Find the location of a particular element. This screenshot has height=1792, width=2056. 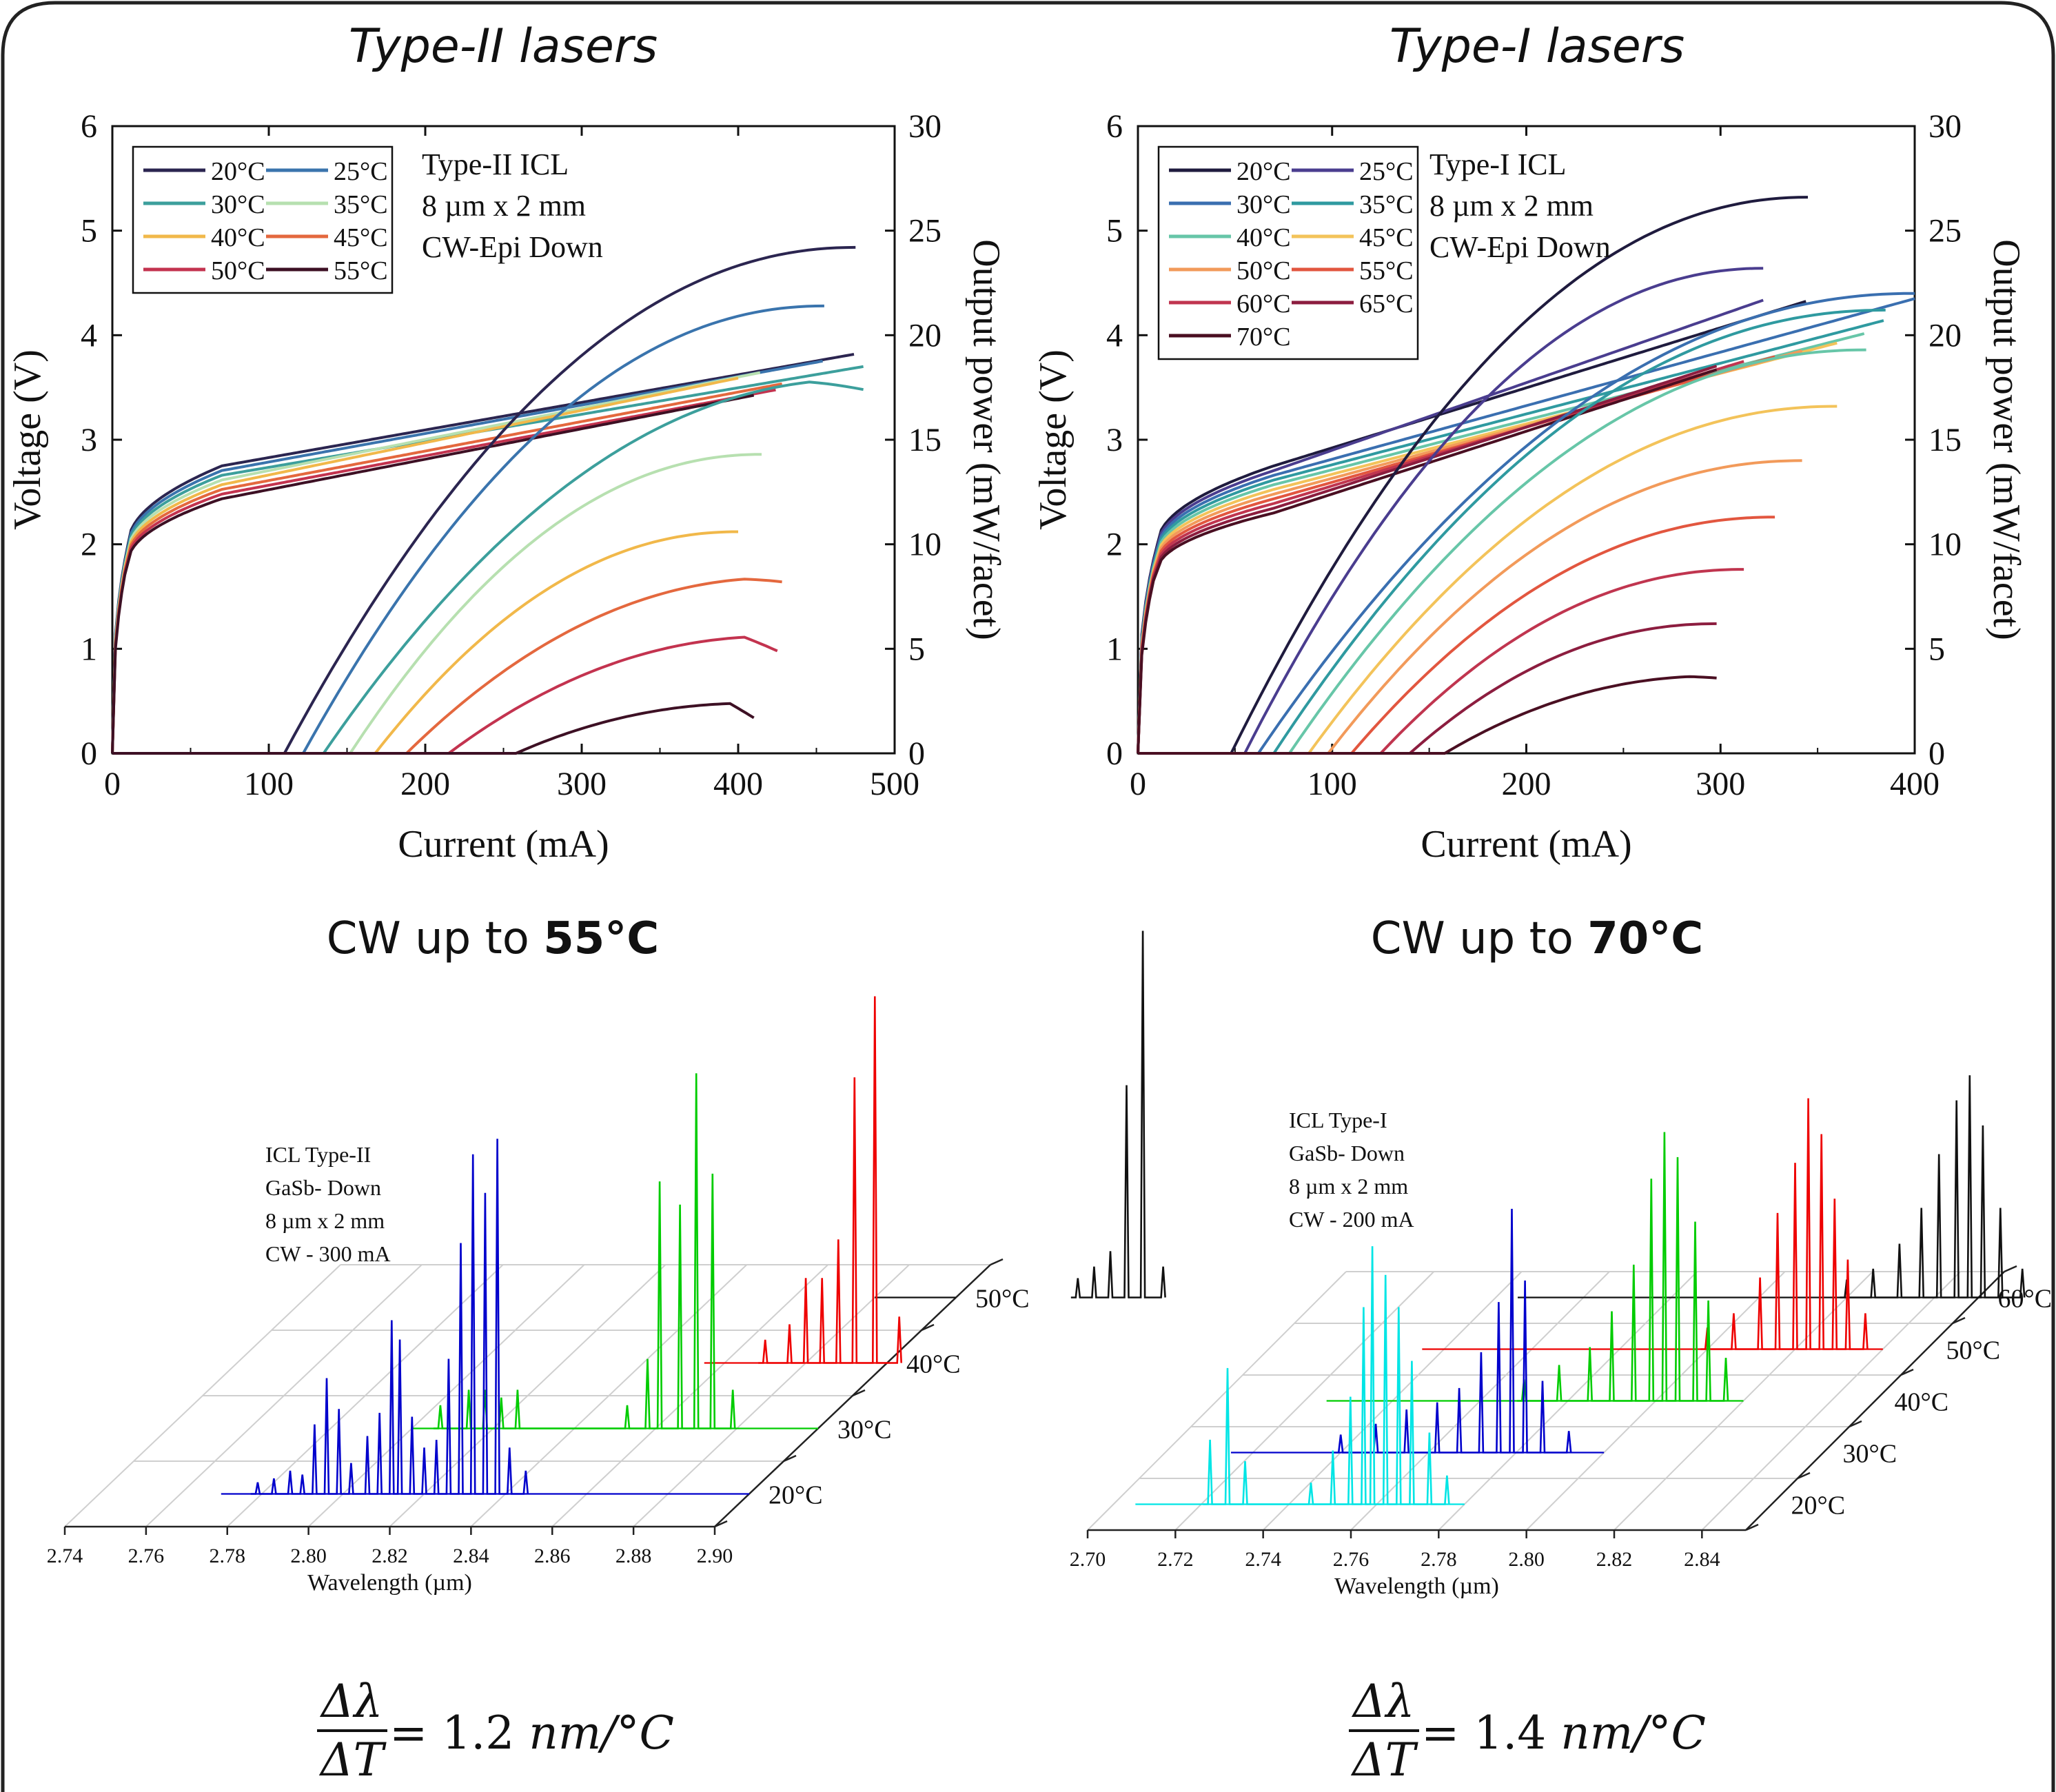

panel-title-type1: Type-I lasers is located at coordinates (1537, 46).